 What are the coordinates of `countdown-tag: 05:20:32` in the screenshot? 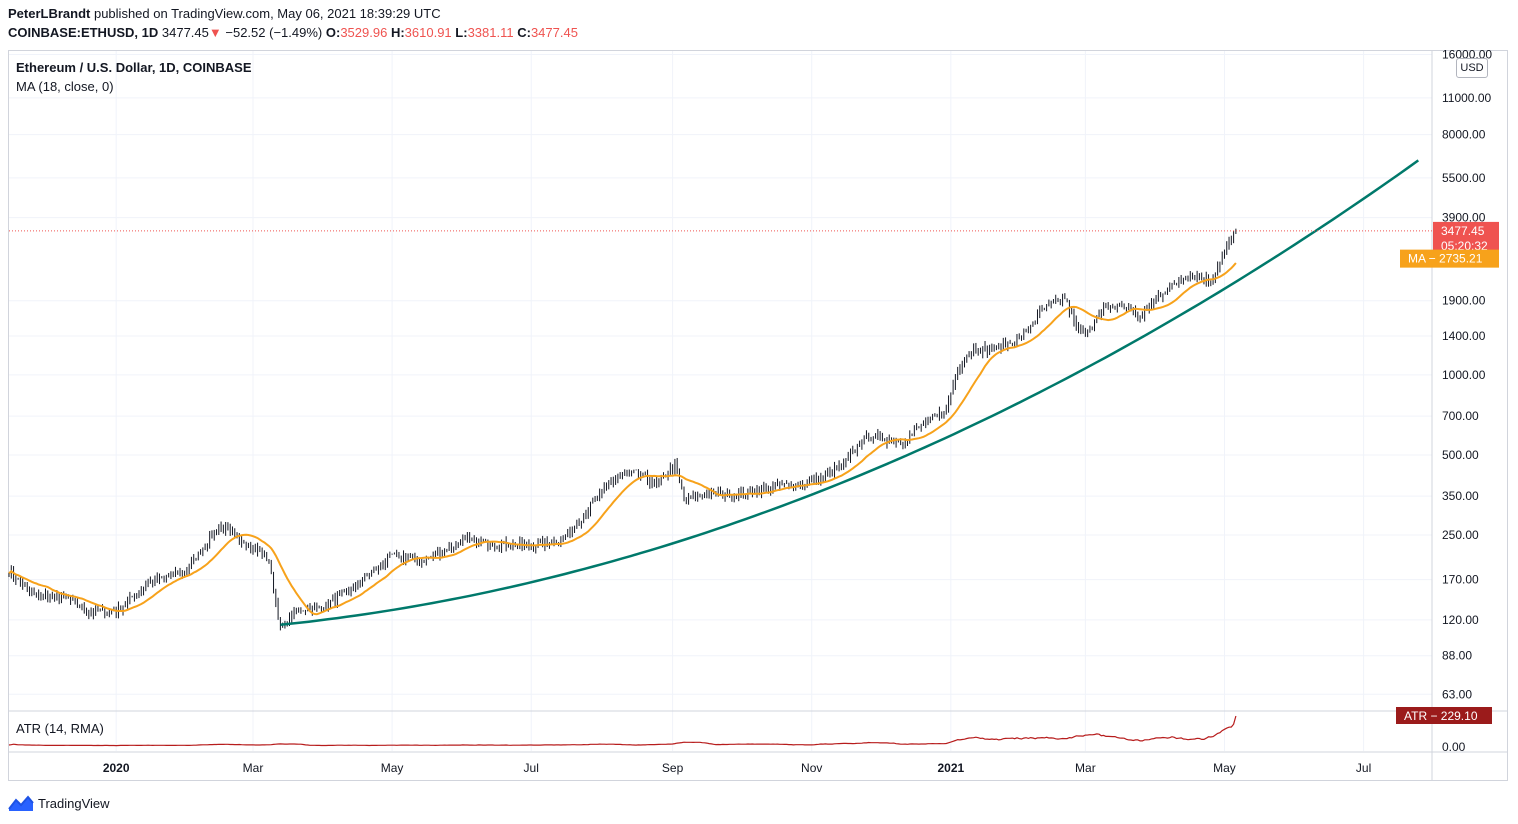 It's located at (1464, 246).